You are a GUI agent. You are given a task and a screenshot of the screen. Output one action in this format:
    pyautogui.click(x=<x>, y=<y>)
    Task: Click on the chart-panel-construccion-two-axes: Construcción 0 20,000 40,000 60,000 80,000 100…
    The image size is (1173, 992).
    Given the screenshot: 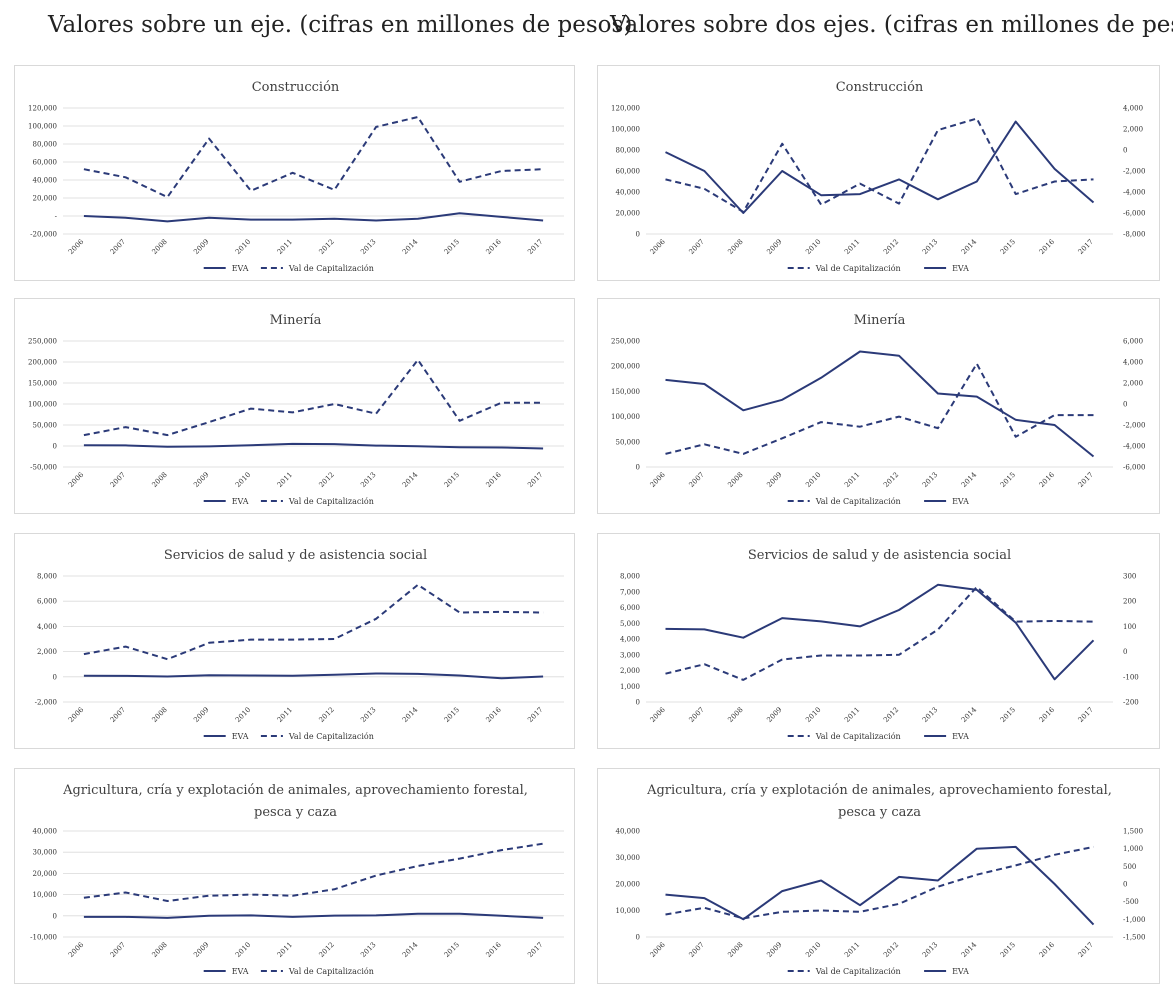 What is the action you would take?
    pyautogui.click(x=878, y=173)
    